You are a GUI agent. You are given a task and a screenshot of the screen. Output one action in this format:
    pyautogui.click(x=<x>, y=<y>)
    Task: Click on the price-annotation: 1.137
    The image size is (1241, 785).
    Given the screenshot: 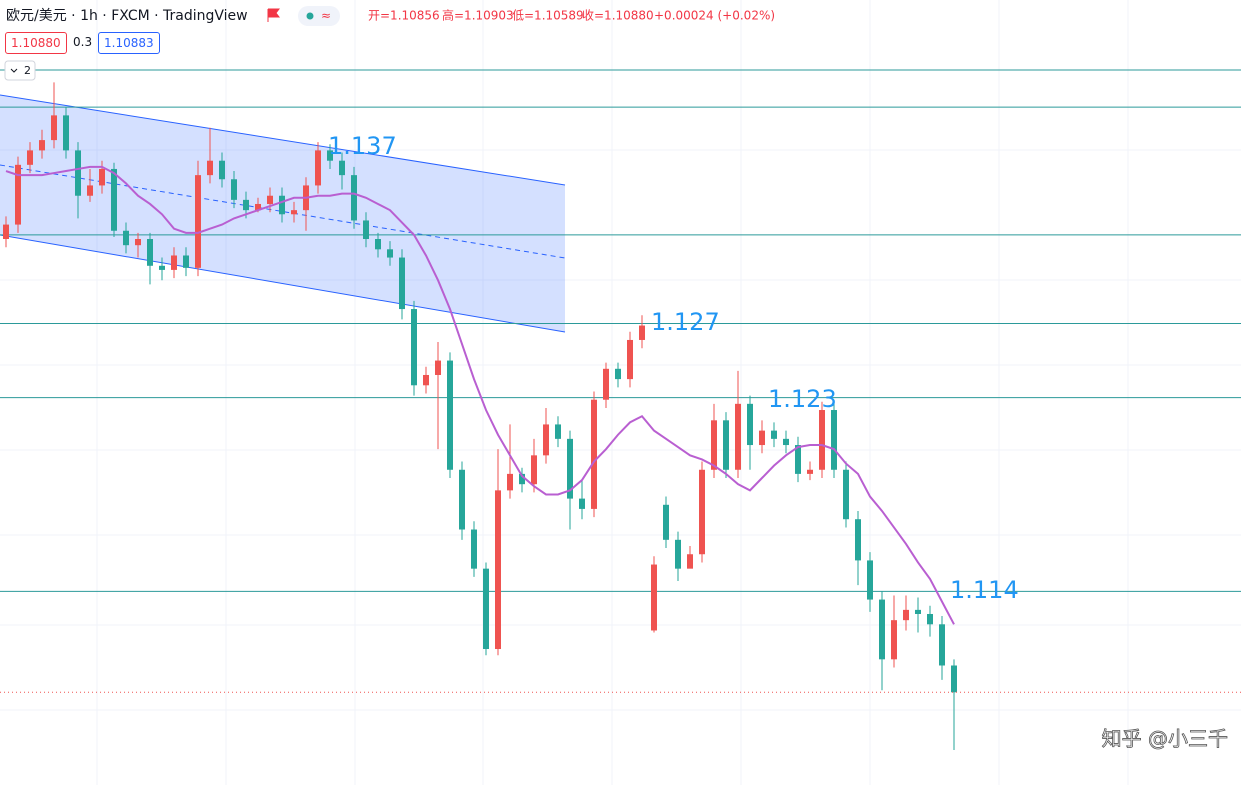 What is the action you would take?
    pyautogui.click(x=362, y=146)
    